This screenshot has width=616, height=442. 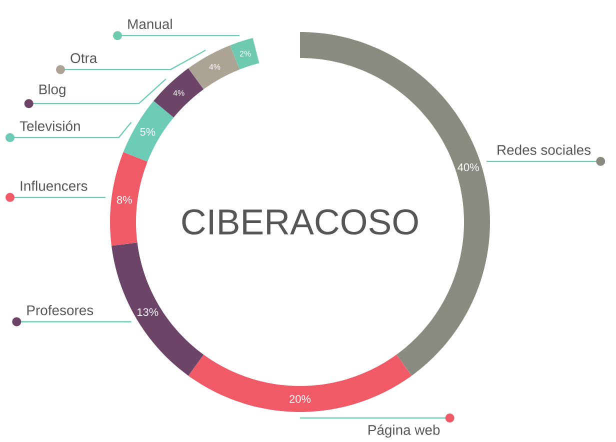 What do you see at coordinates (148, 132) in the screenshot?
I see `data-label: 5%` at bounding box center [148, 132].